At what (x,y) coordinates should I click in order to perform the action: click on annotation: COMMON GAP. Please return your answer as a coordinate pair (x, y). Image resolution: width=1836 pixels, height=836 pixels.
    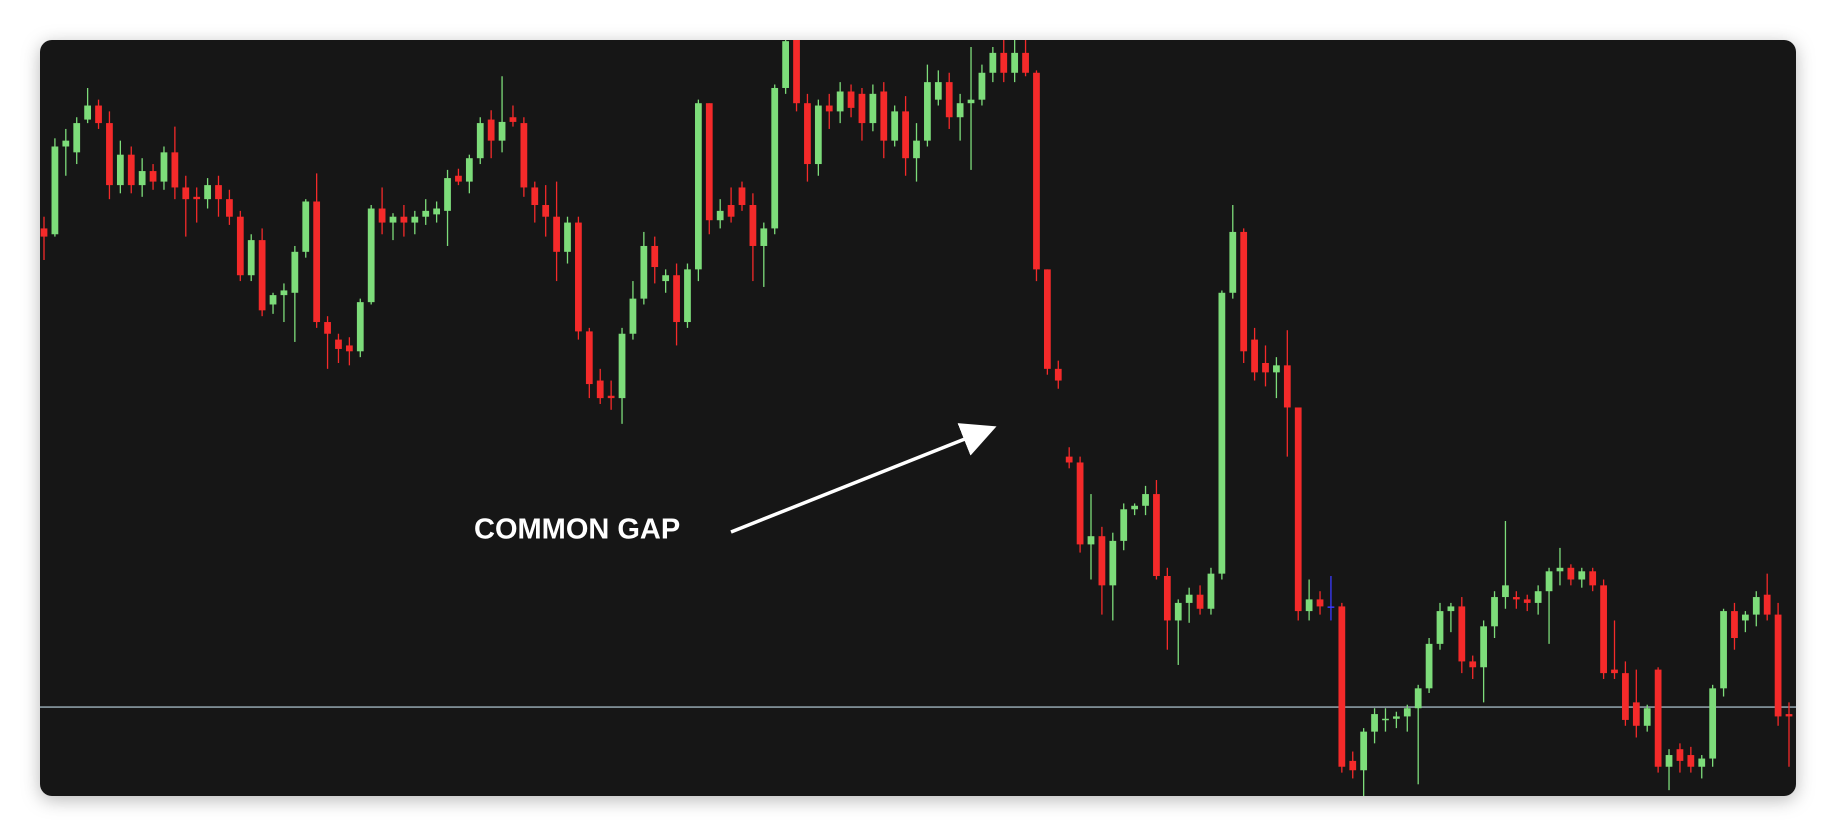
    Looking at the image, I should click on (577, 530).